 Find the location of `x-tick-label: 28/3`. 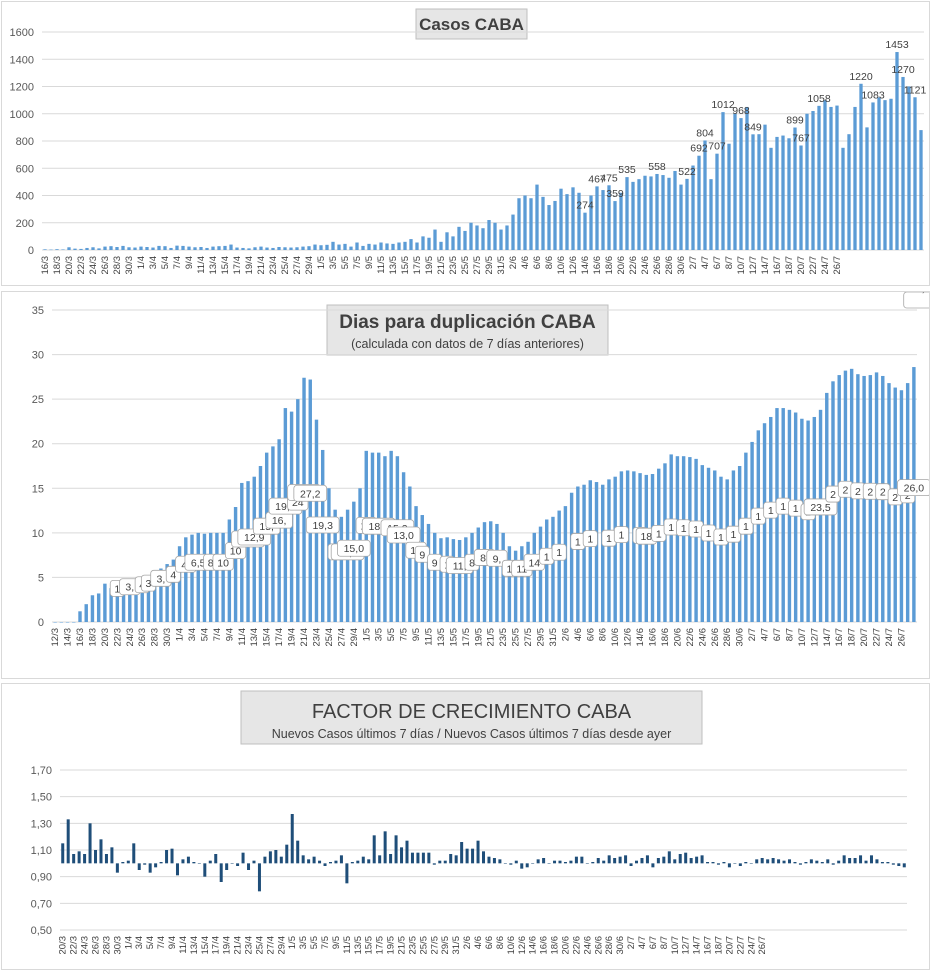

x-tick-label: 28/3 is located at coordinates (117, 265).